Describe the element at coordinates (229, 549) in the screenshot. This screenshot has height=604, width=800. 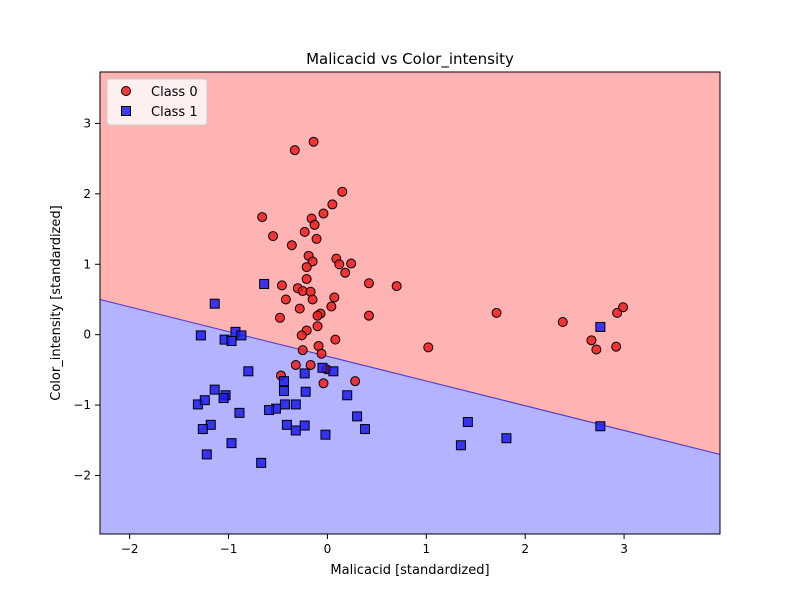
I see `x-tick-label: −1` at that location.